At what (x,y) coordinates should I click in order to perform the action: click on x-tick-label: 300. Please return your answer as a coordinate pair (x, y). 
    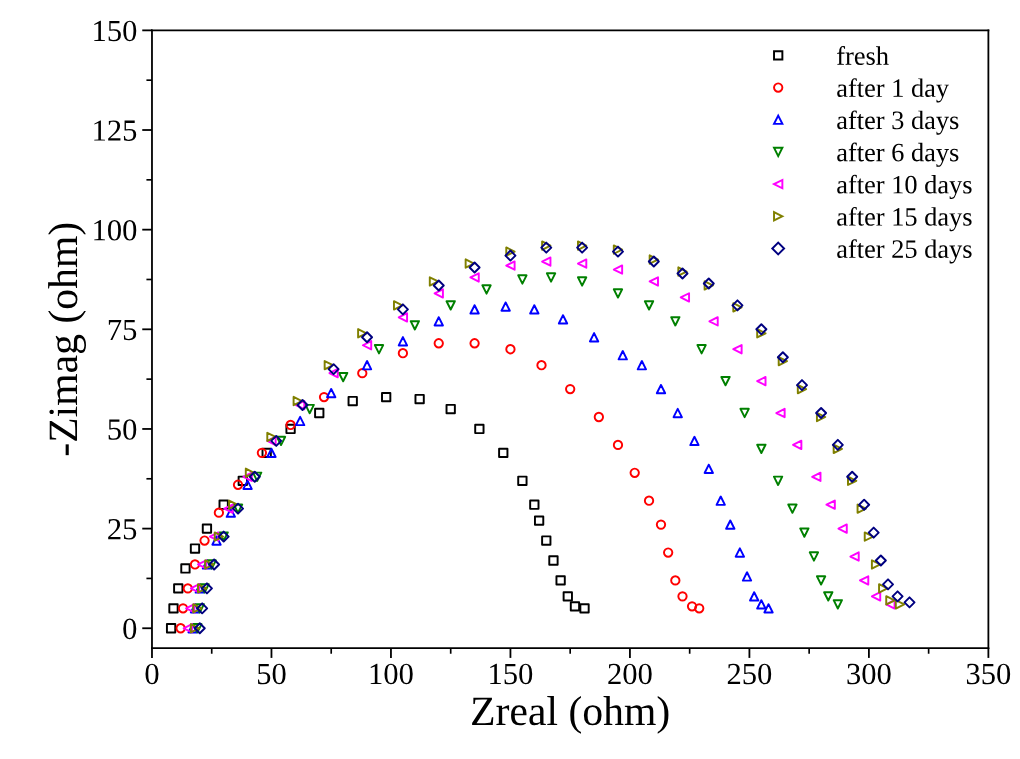
    Looking at the image, I should click on (869, 674).